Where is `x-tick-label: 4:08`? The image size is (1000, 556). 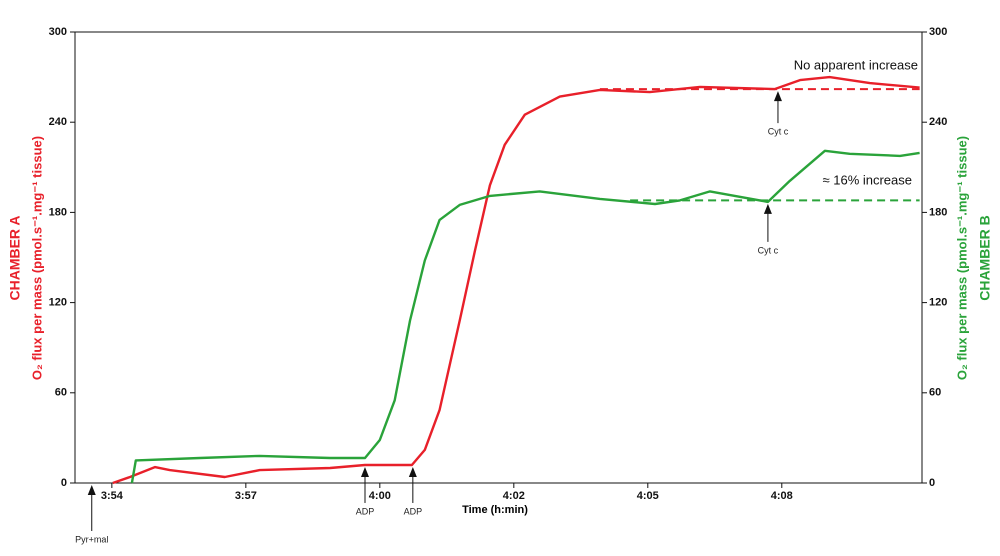 x-tick-label: 4:08 is located at coordinates (782, 496).